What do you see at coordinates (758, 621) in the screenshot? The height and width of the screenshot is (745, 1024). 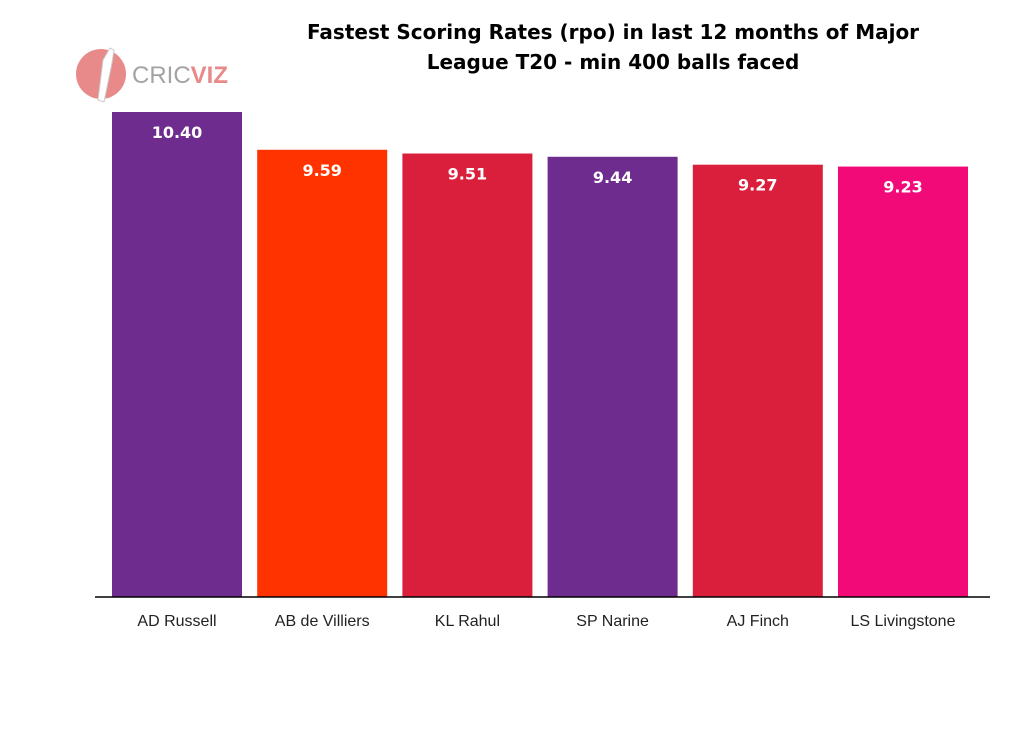 I see `x-tick-label: AJ Finch` at bounding box center [758, 621].